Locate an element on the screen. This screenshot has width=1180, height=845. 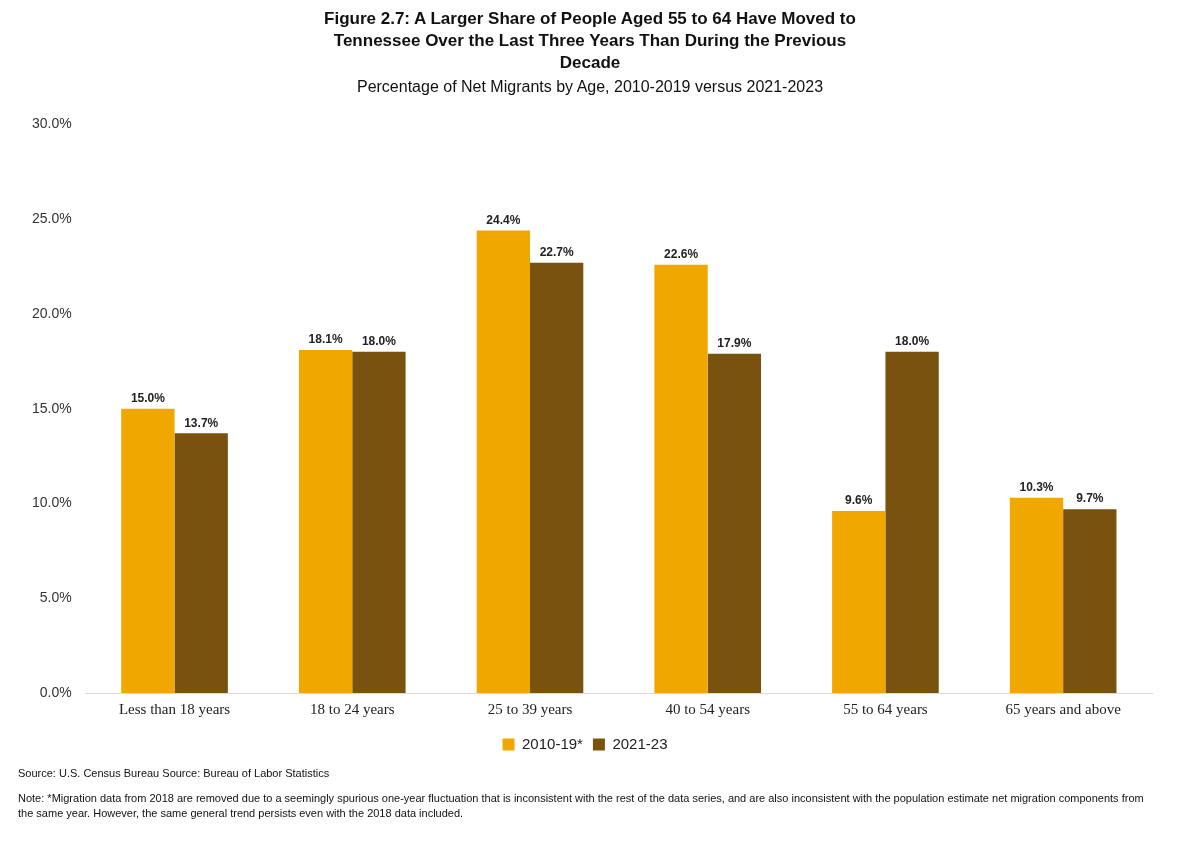
data-label: 22.7% is located at coordinates (556, 252).